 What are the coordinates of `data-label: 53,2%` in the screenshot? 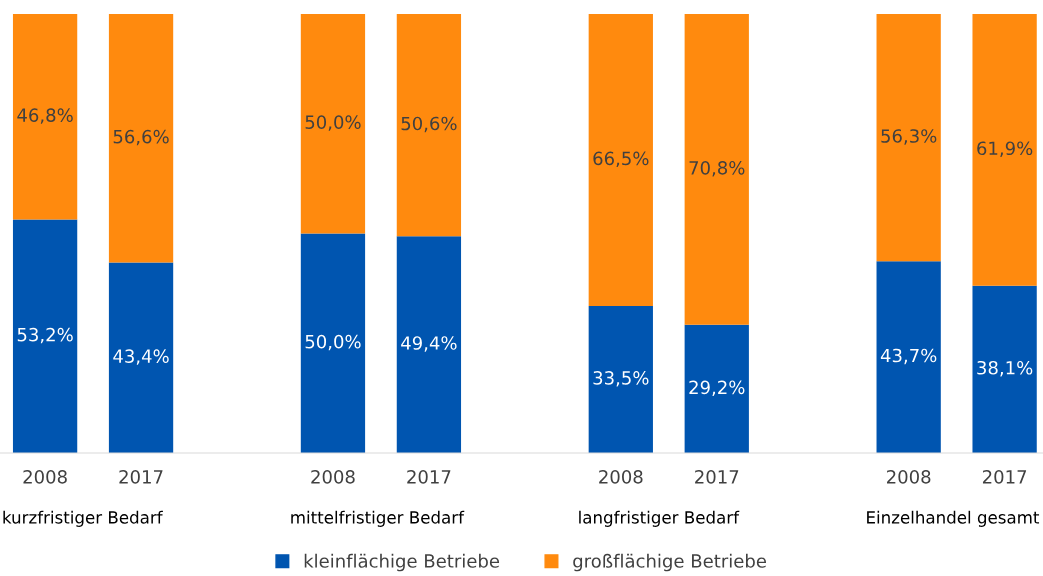 It's located at (45, 335).